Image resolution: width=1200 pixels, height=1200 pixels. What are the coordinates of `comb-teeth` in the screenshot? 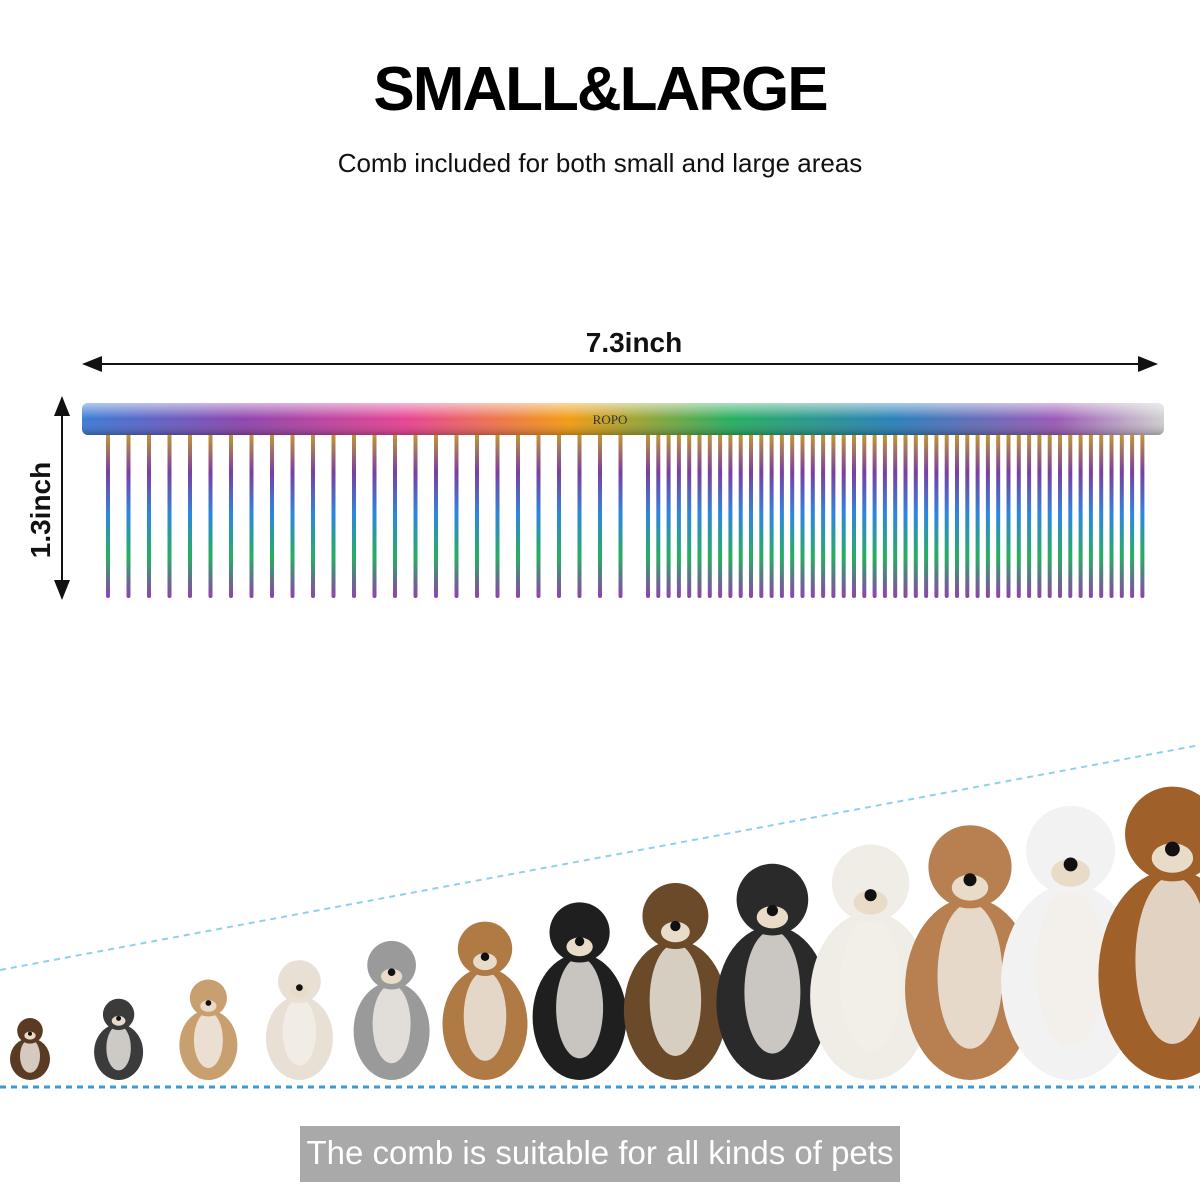 It's located at (625, 514).